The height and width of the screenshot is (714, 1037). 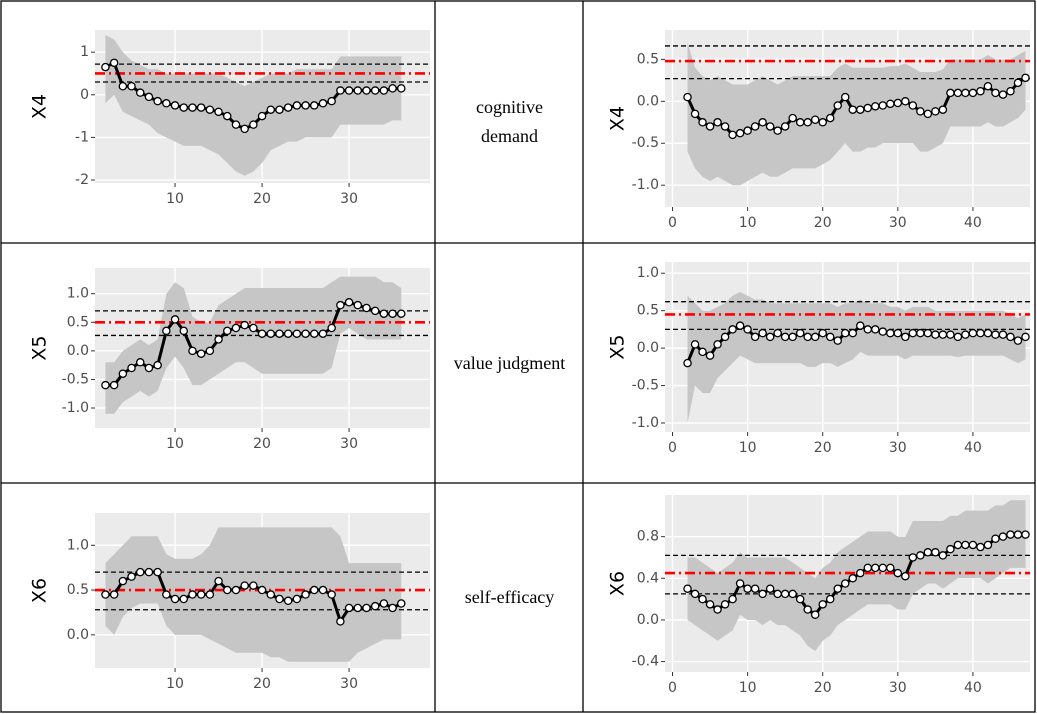 What do you see at coordinates (509, 362) in the screenshot?
I see `row-label: value judgment` at bounding box center [509, 362].